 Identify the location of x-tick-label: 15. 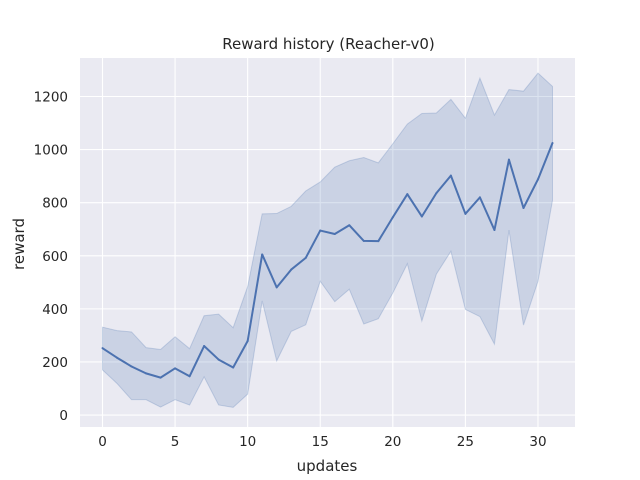
(320, 442).